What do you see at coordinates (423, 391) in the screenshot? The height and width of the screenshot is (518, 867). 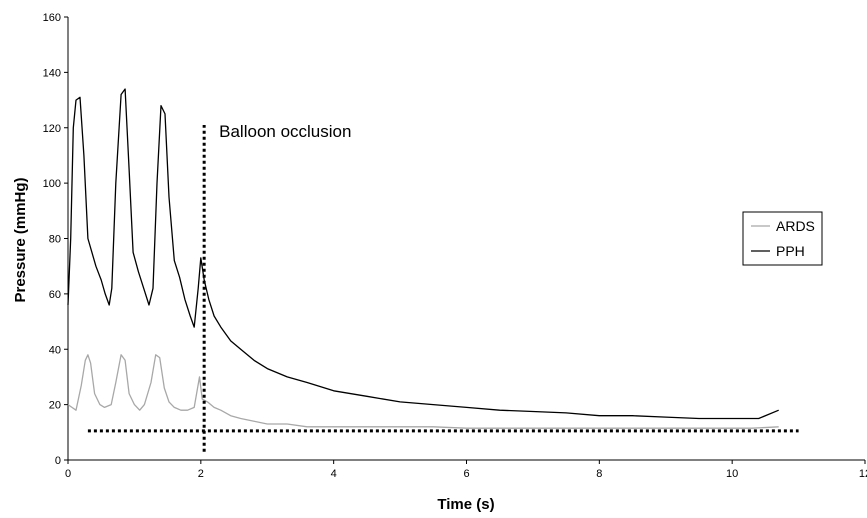 I see `series-line-ards` at bounding box center [423, 391].